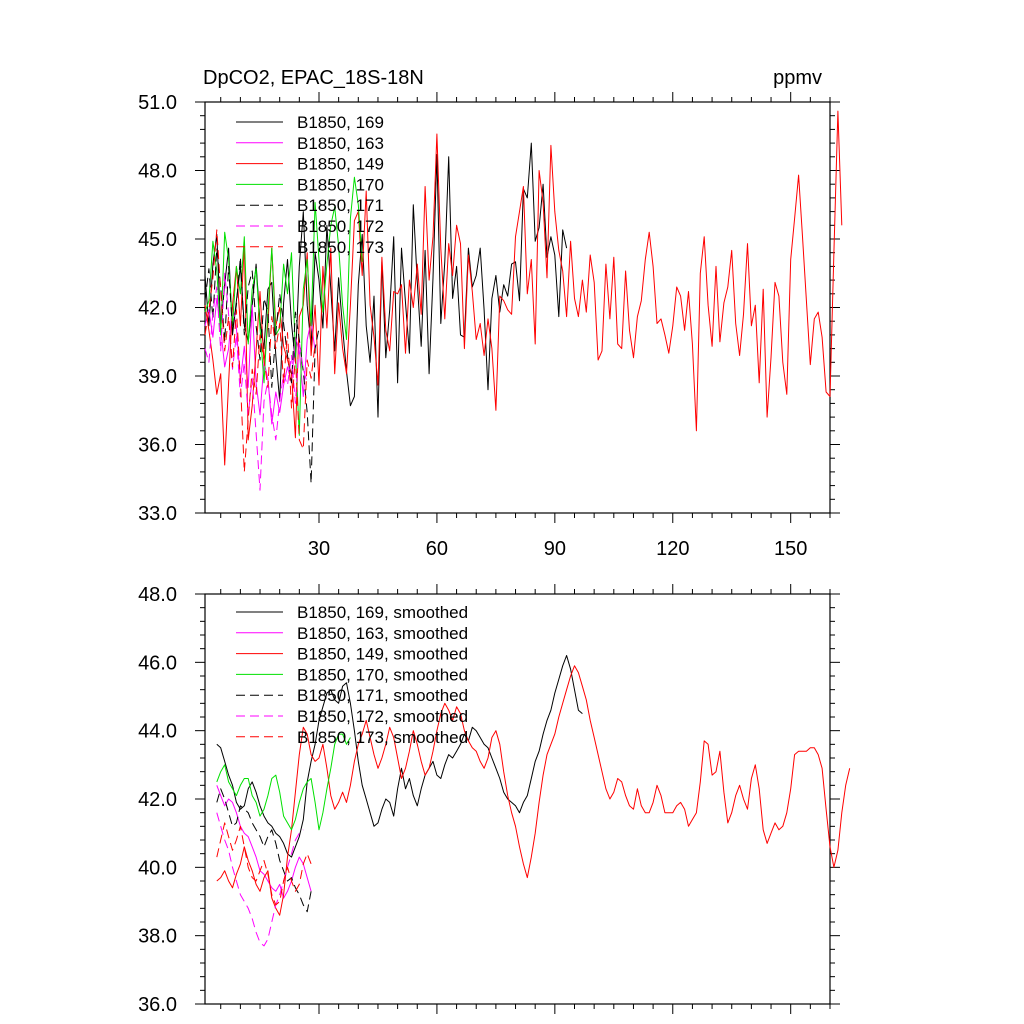  I want to click on y-tick-label: 38.0, so click(157, 937).